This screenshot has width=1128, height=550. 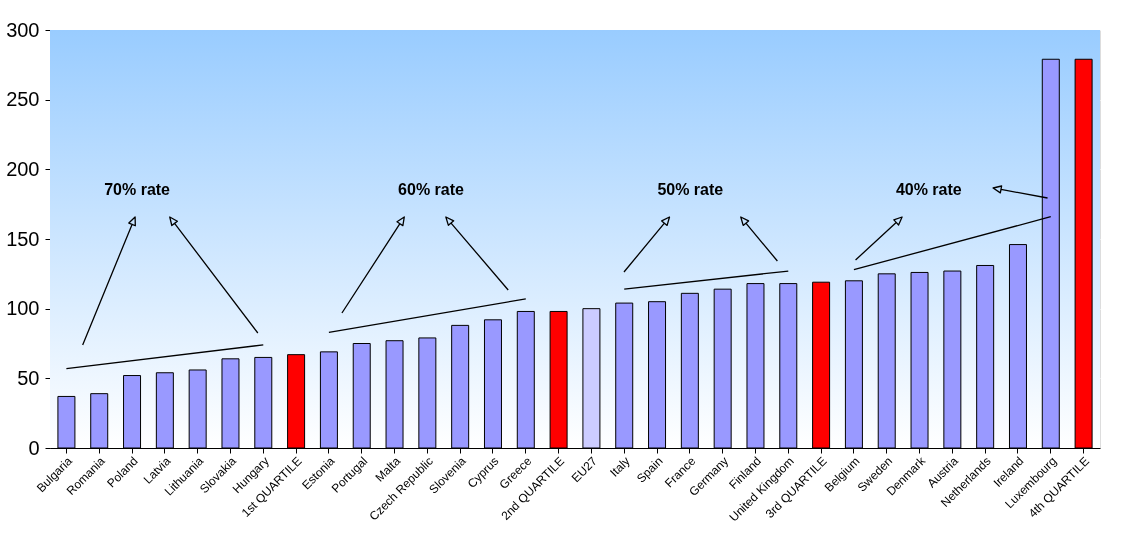 What do you see at coordinates (928, 189) in the screenshot?
I see `annotation: 40% rate` at bounding box center [928, 189].